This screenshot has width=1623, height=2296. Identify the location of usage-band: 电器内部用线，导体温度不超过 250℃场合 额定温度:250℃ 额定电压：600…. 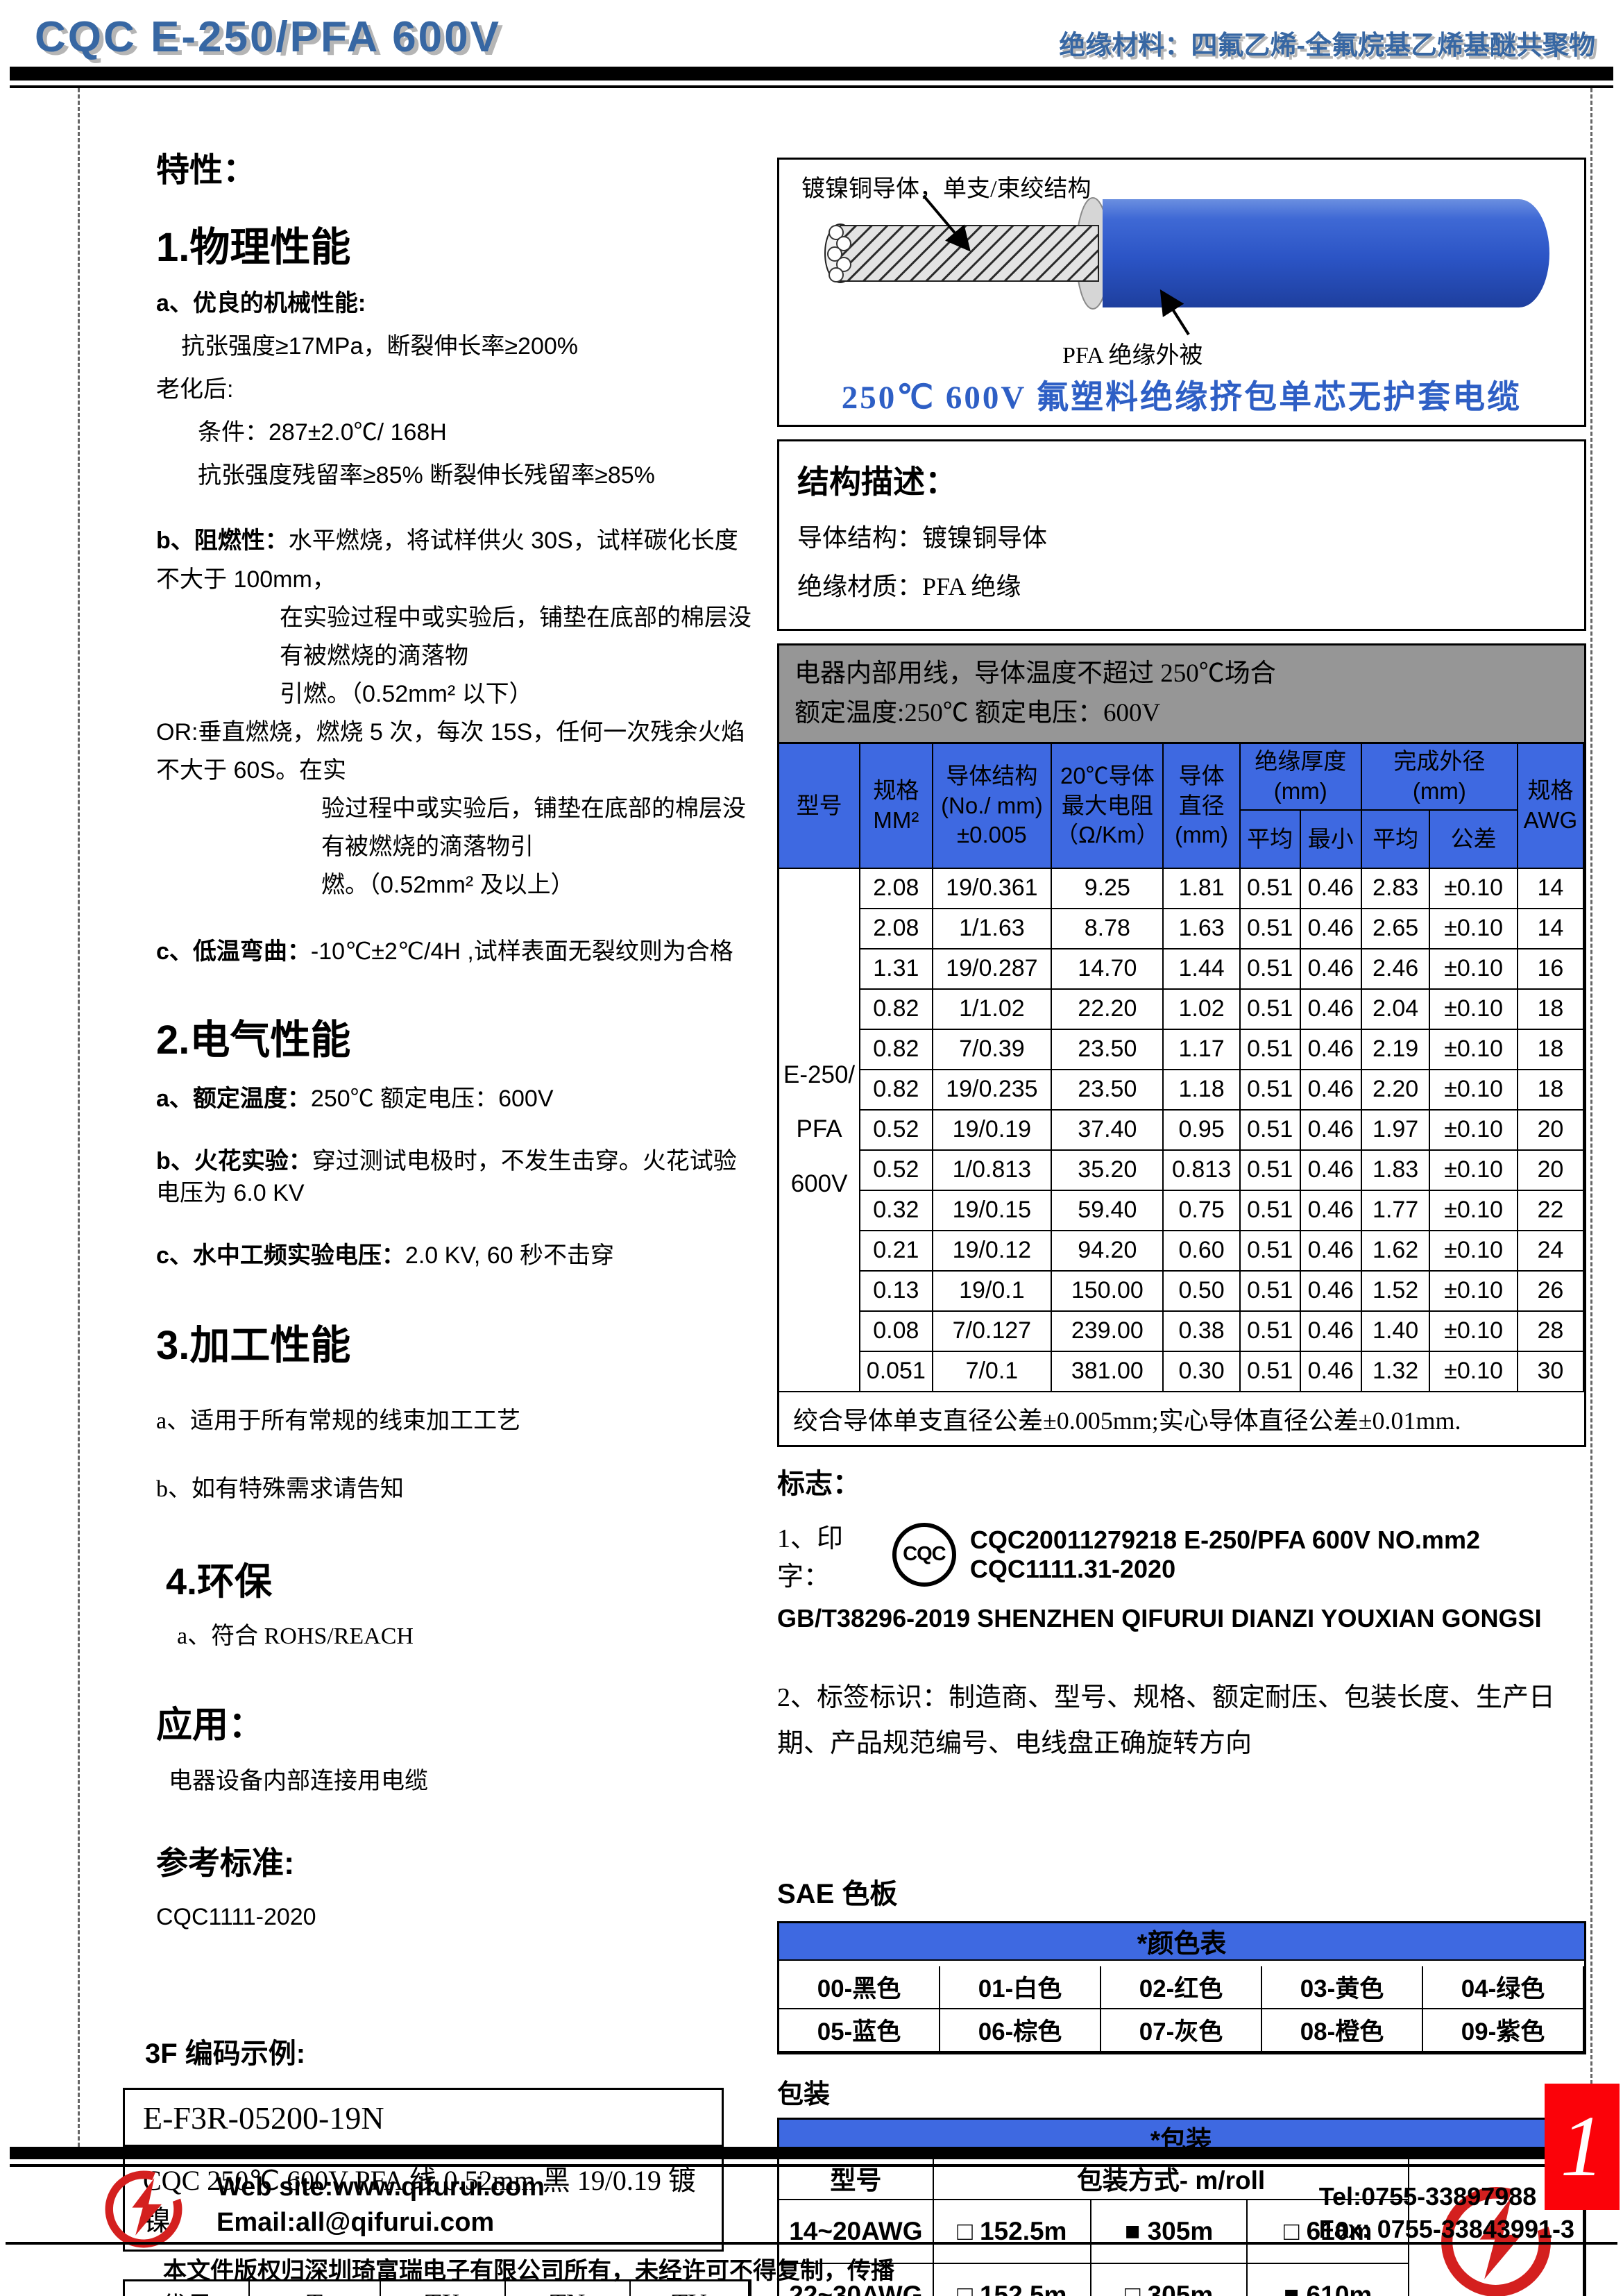
(1181, 694).